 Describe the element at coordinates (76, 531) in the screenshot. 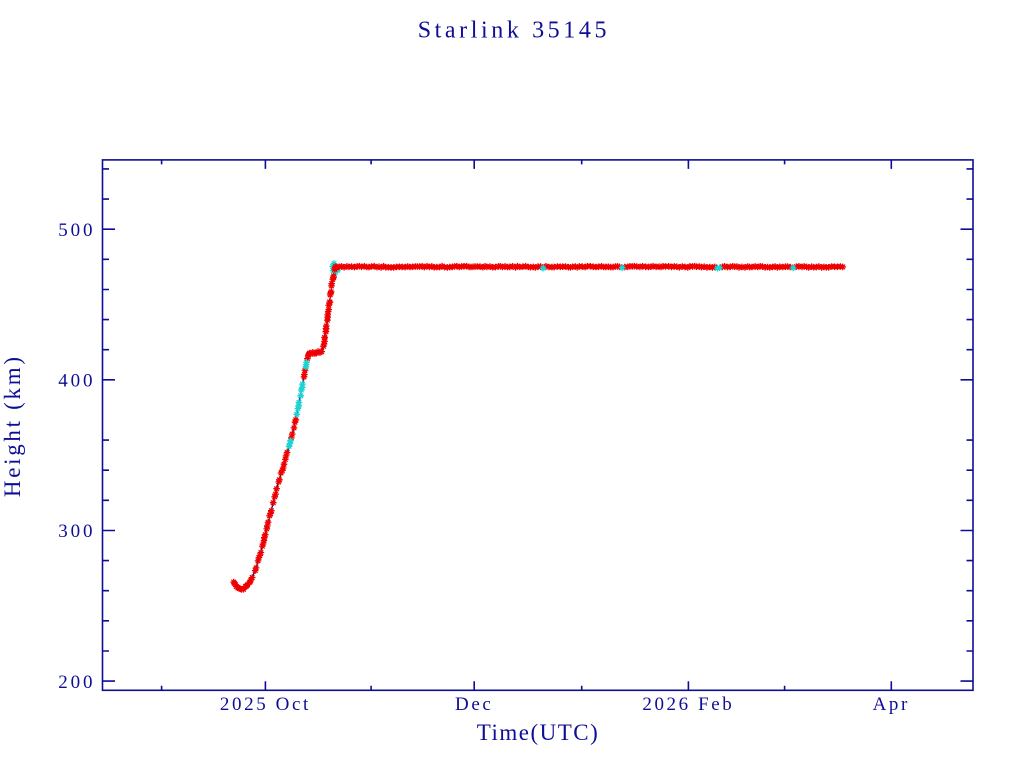

I see `svg-text: 300` at that location.